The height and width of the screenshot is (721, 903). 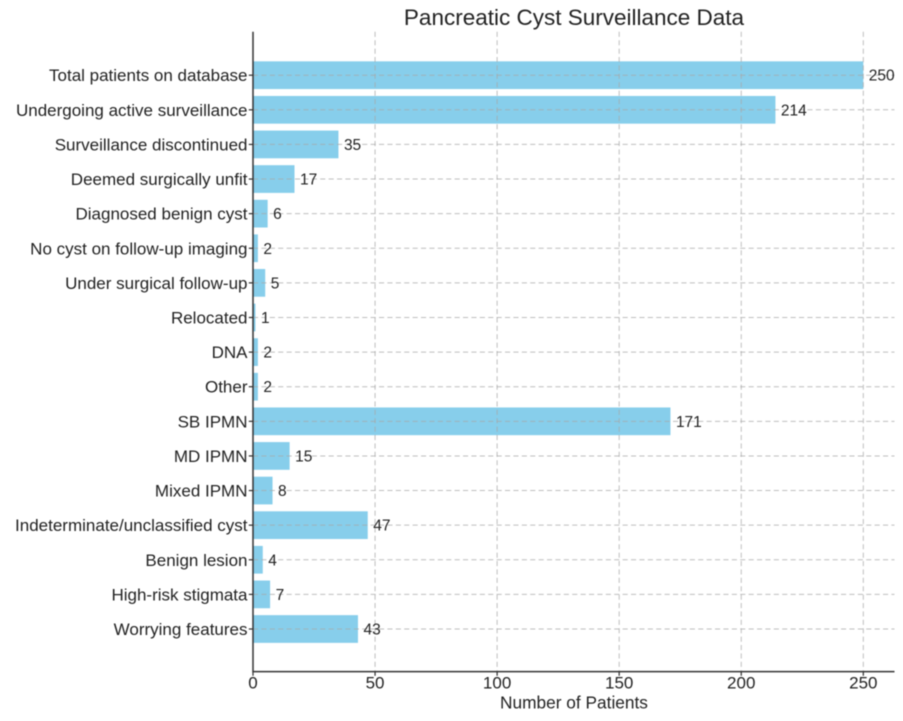 I want to click on svg-text: 150, so click(x=619, y=683).